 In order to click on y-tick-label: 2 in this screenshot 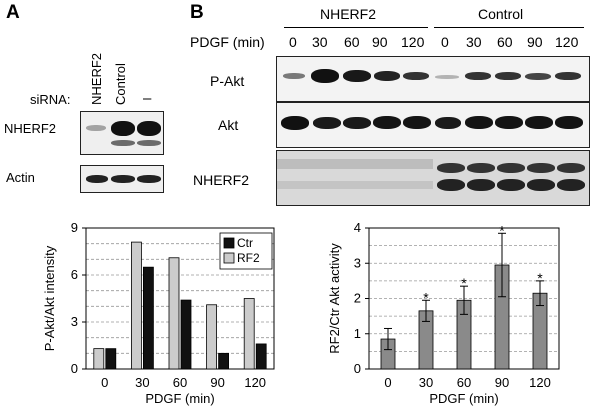, I will do `click(357, 298)`.